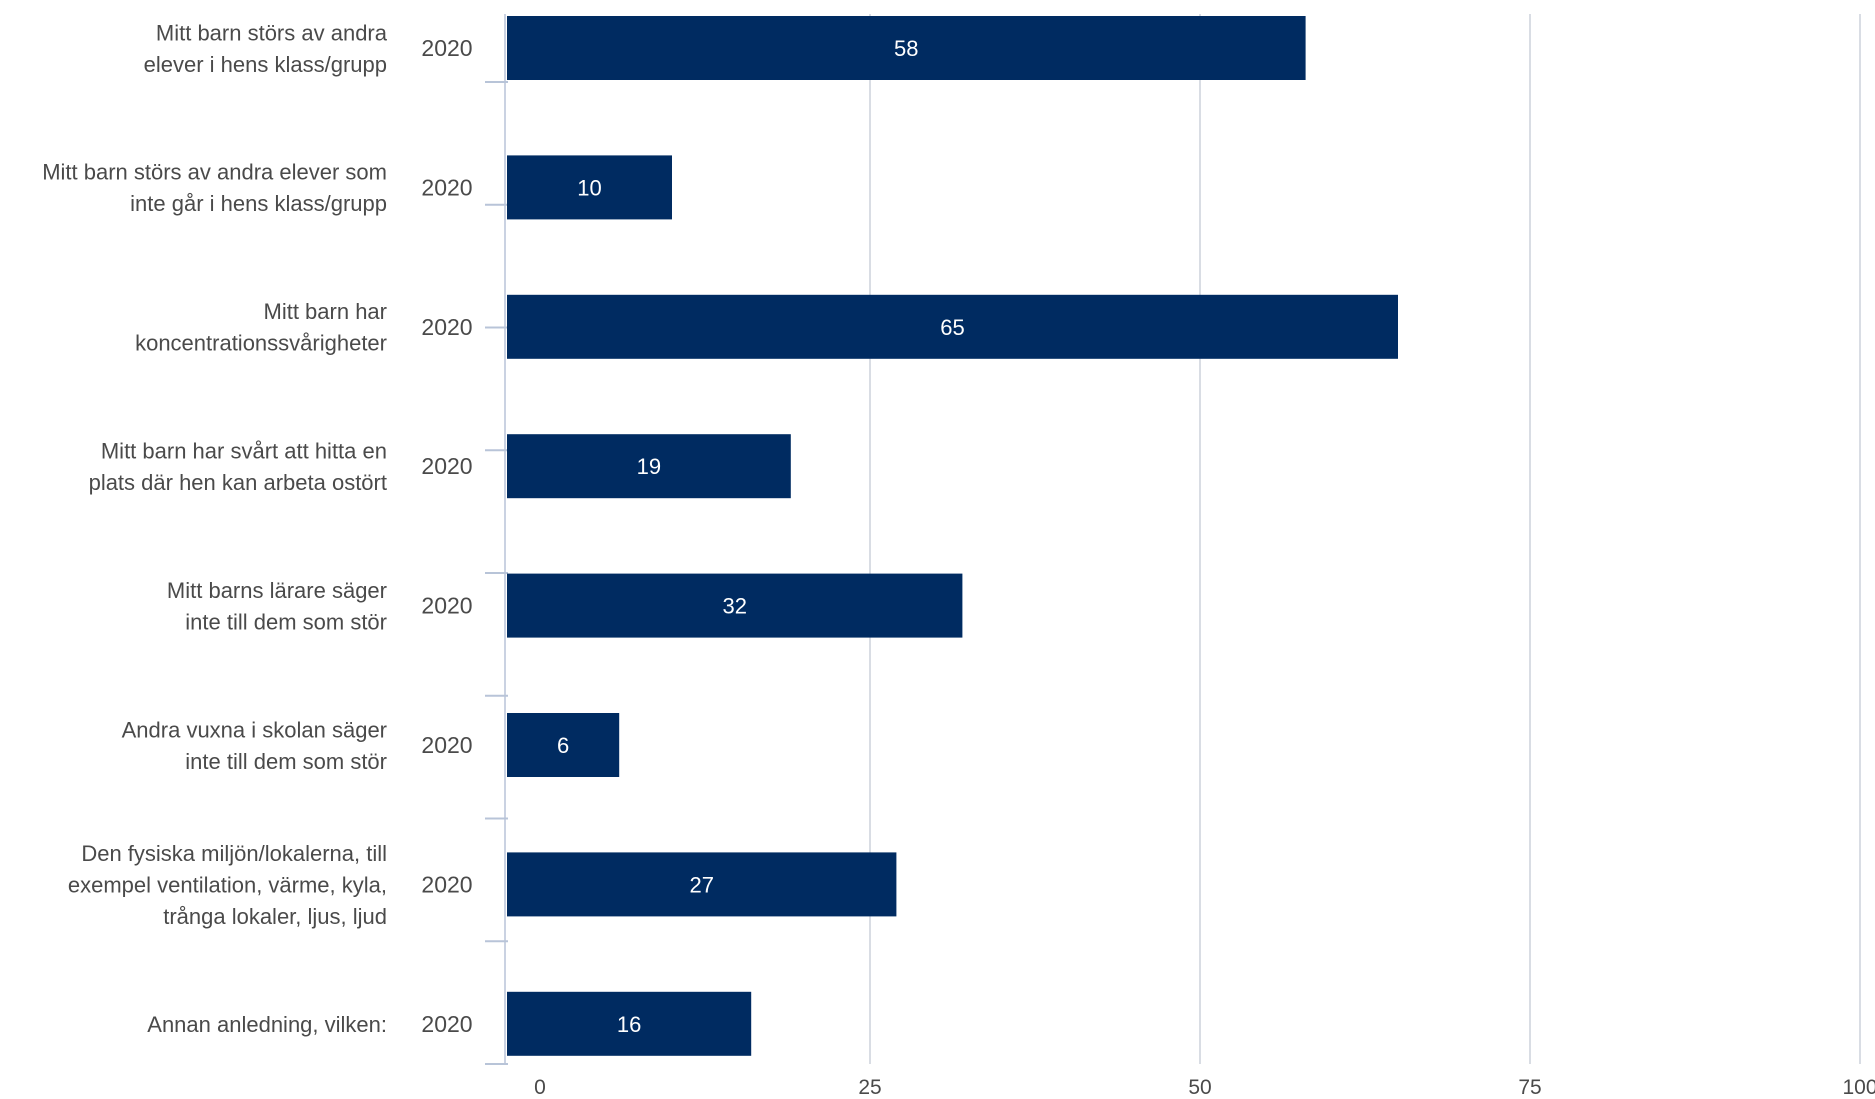  Describe the element at coordinates (589, 187) in the screenshot. I see `bar-value-label: 10` at that location.